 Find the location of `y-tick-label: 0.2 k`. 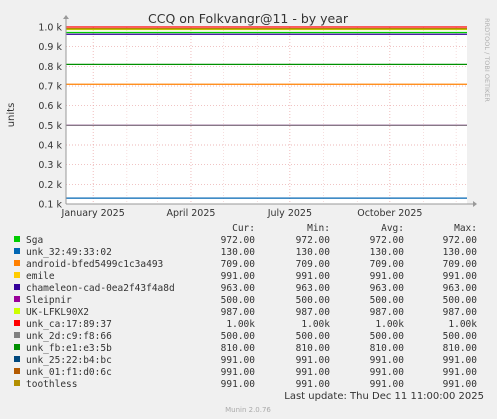

y-tick-label: 0.2 k is located at coordinates (50, 185).